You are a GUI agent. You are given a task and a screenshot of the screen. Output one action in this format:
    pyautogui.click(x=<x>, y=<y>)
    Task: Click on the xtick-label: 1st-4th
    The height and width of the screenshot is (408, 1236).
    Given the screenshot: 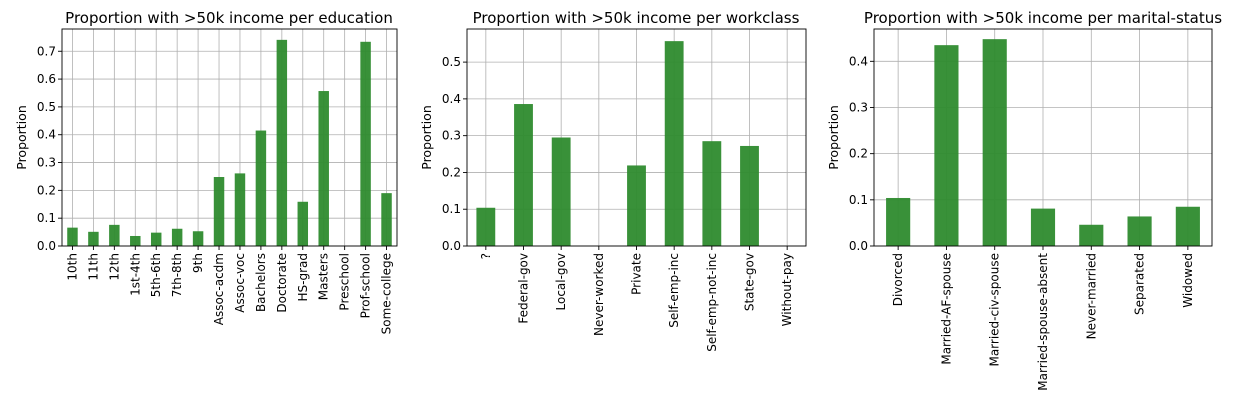 What is the action you would take?
    pyautogui.click(x=135, y=274)
    